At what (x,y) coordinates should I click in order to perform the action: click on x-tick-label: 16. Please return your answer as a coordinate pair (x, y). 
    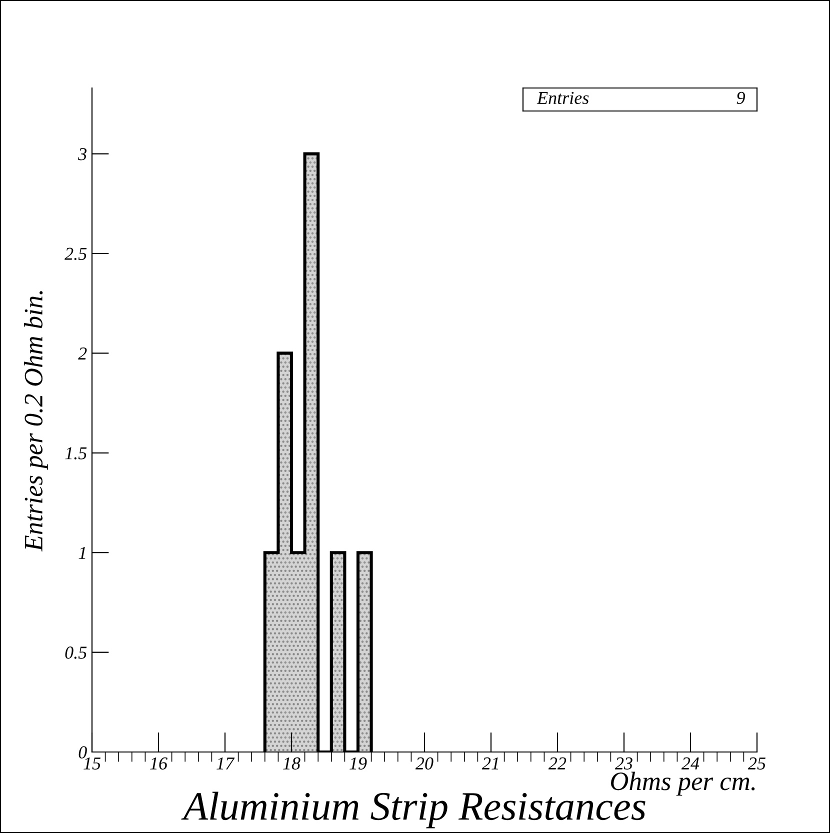
    Looking at the image, I should click on (159, 763).